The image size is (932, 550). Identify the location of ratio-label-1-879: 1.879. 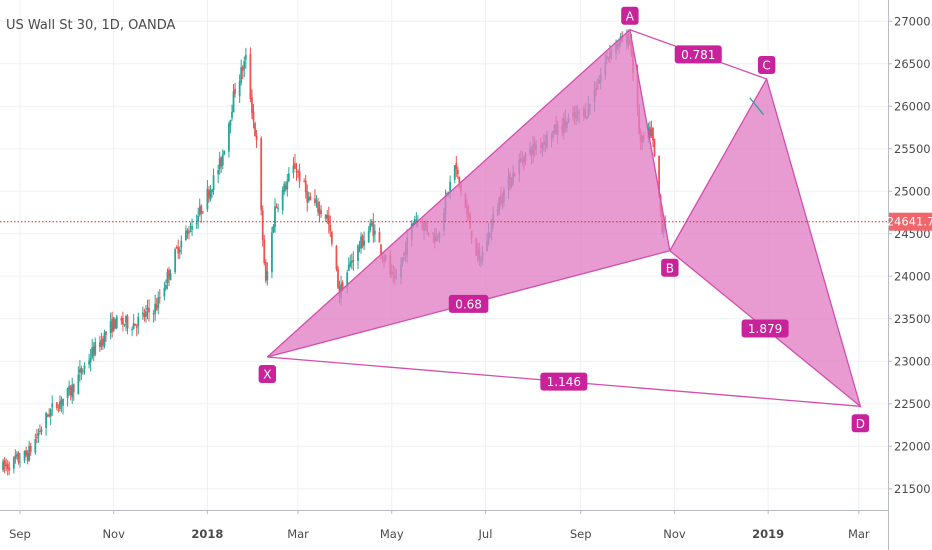
(765, 328).